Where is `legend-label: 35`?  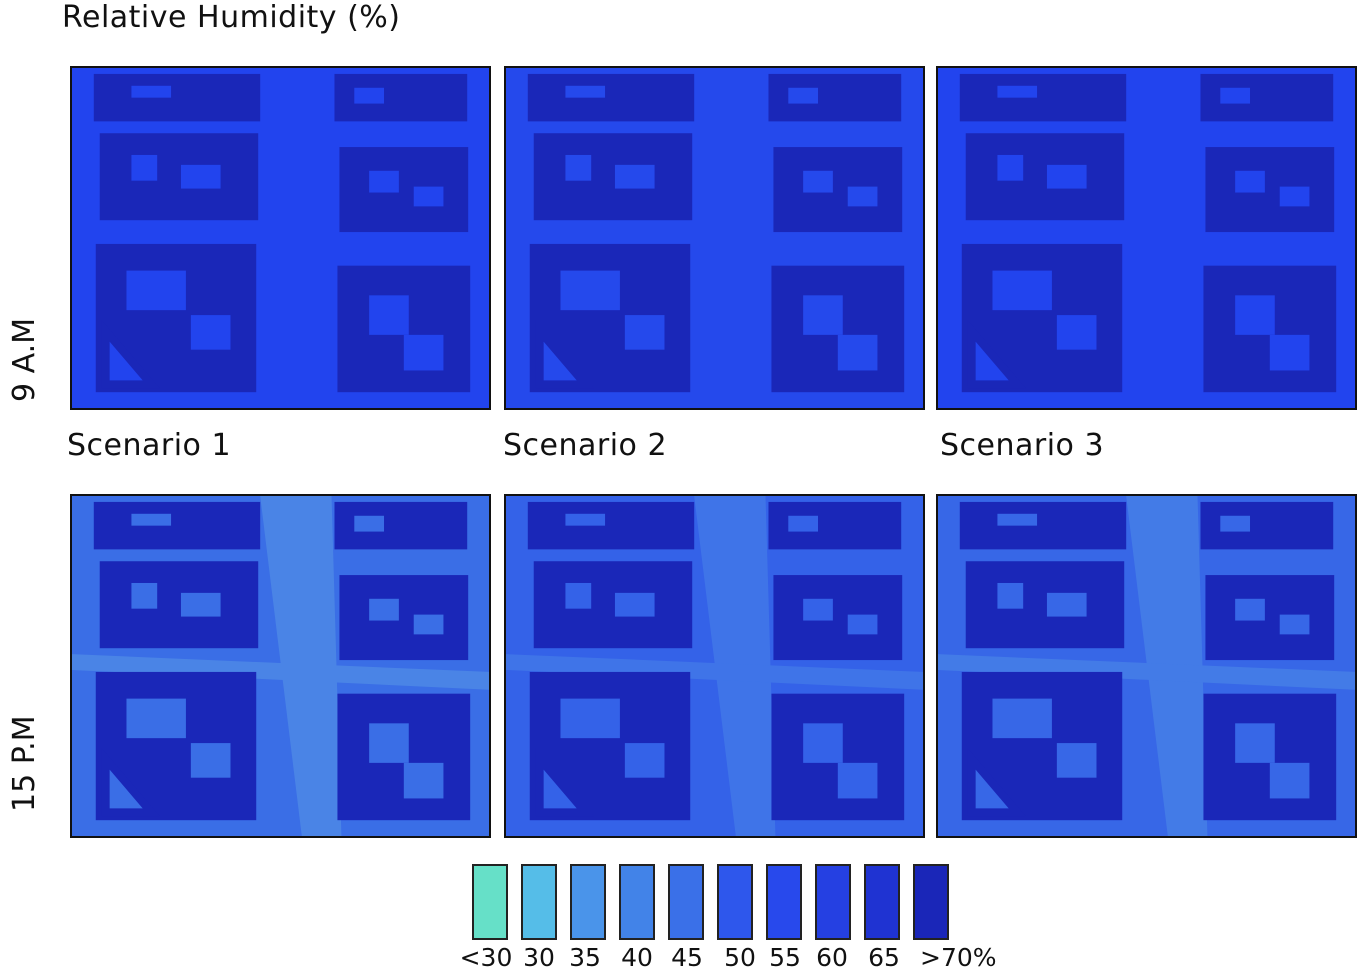 legend-label: 35 is located at coordinates (585, 957).